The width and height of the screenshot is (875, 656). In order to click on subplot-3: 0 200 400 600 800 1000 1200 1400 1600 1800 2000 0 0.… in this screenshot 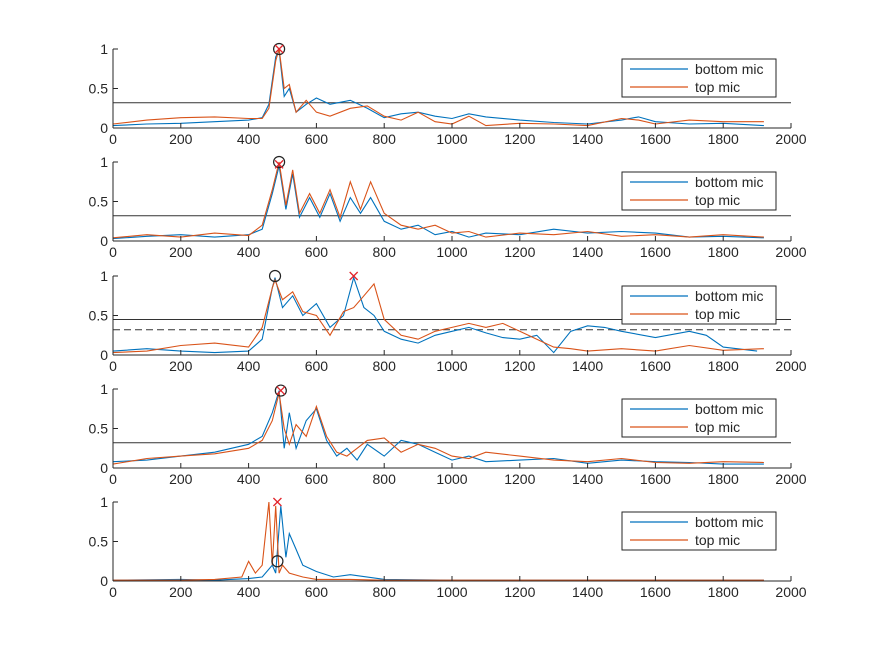, I will do `click(448, 321)`.